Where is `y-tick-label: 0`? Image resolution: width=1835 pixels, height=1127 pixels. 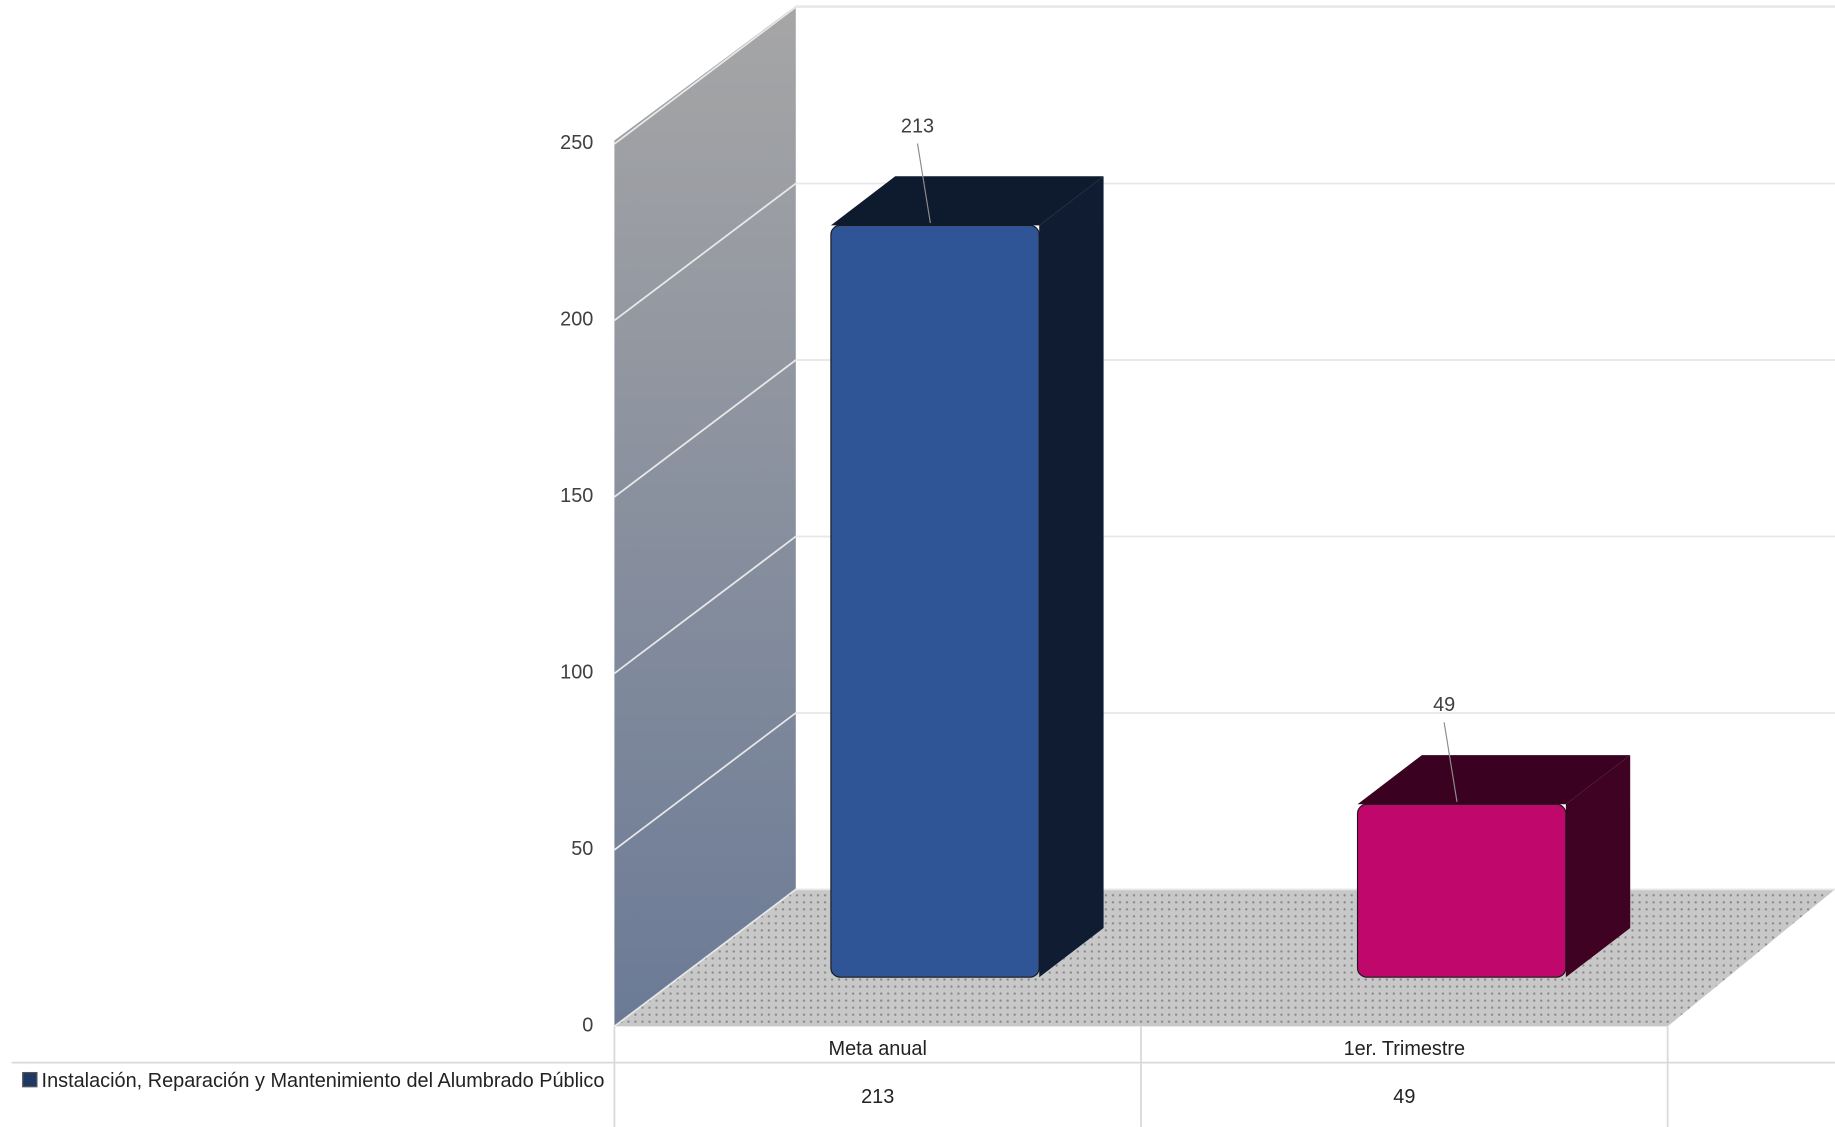 y-tick-label: 0 is located at coordinates (587, 1026).